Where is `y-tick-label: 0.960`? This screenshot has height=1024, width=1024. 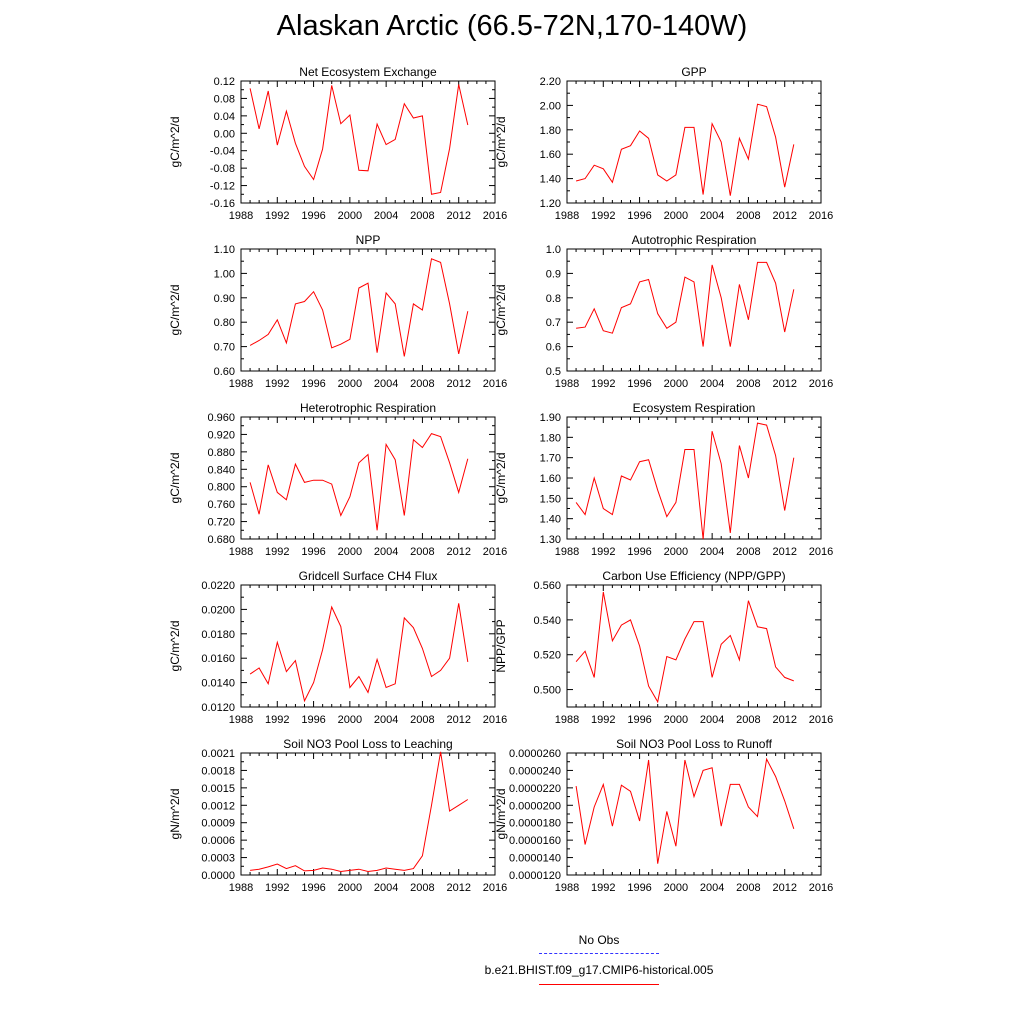 y-tick-label: 0.960 is located at coordinates (221, 418).